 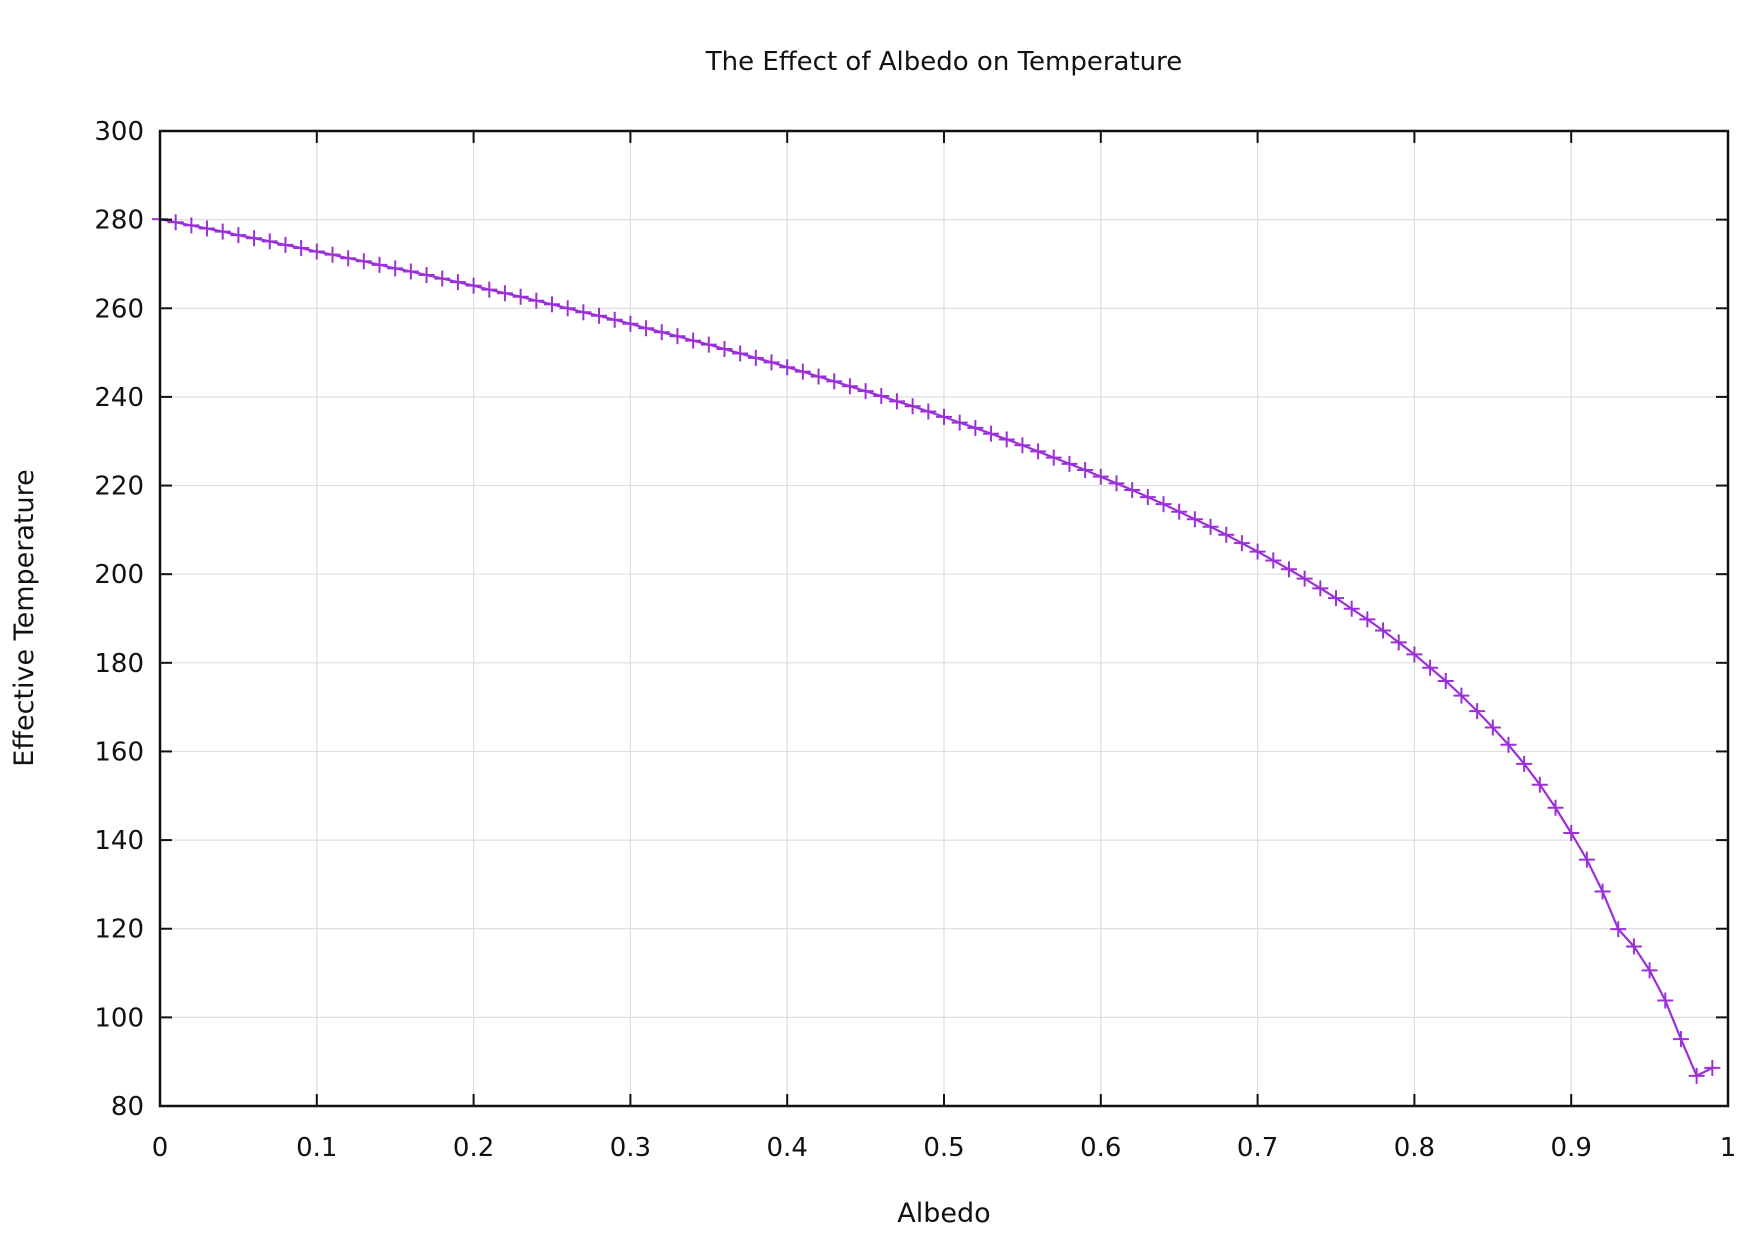 I want to click on x-tick-label: 0.3, so click(x=630, y=1148).